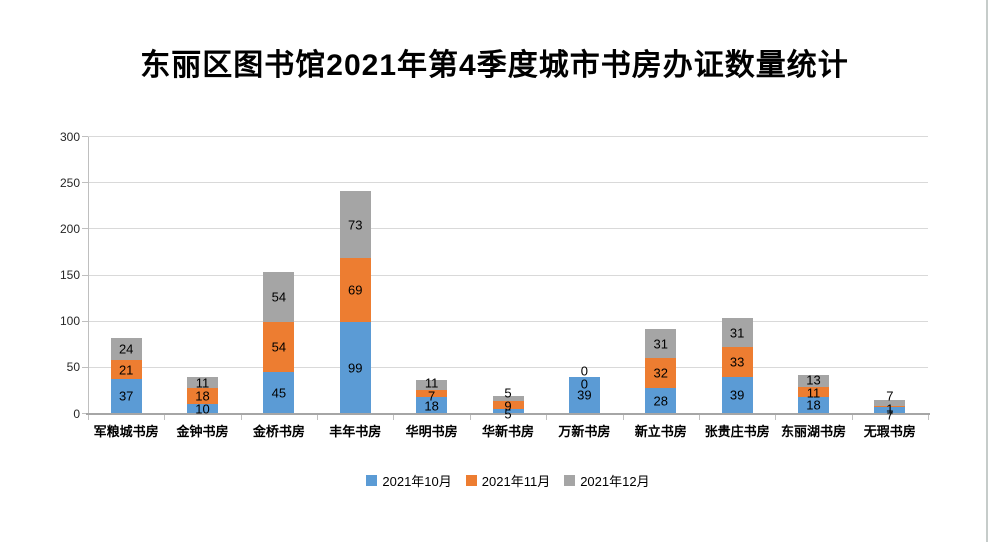  I want to click on legend-label: 2021年10月, so click(417, 481).